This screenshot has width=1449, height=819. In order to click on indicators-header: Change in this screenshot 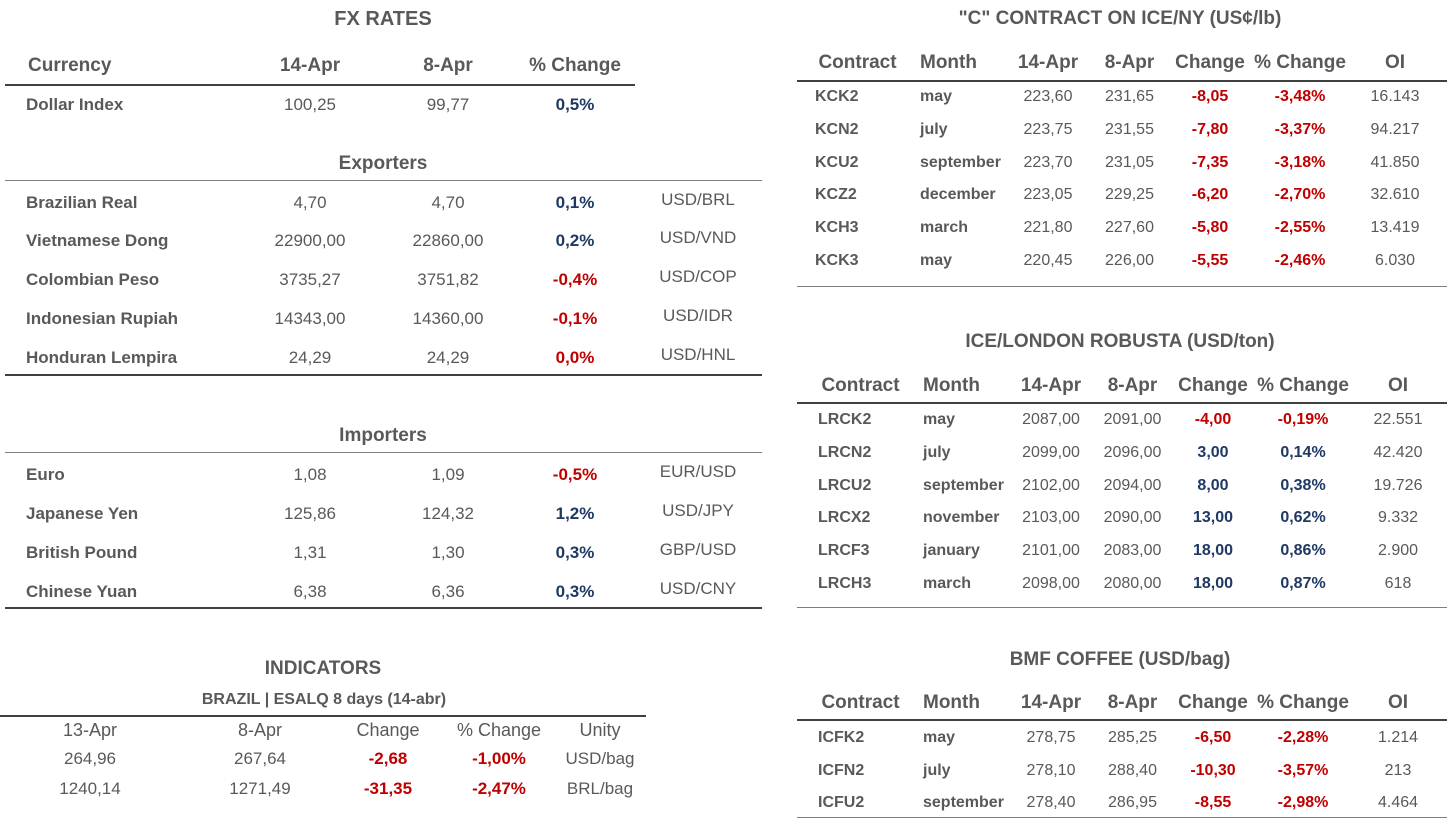, I will do `click(388, 730)`.